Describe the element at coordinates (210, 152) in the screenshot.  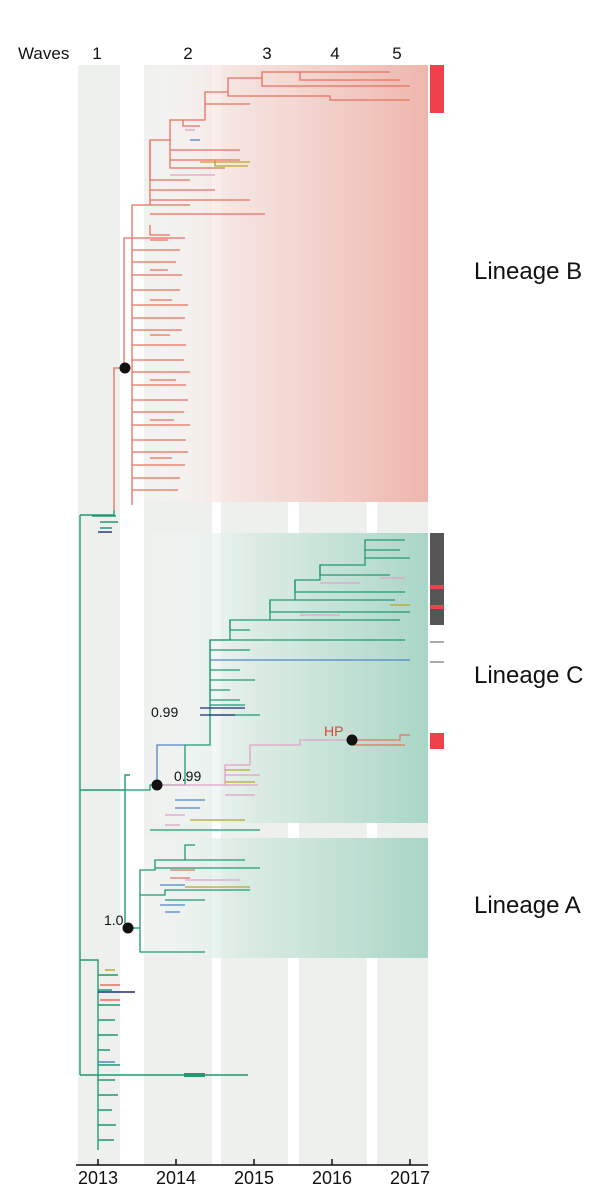
I see `lineage-b-minor-branches` at that location.